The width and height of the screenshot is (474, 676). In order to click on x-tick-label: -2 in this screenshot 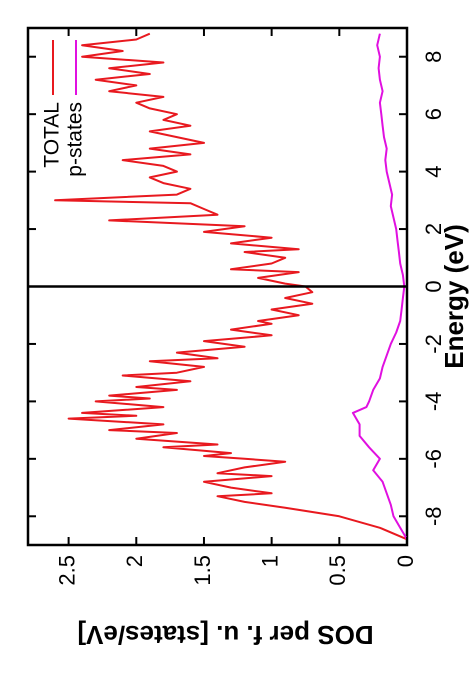, I will do `click(433, 344)`.